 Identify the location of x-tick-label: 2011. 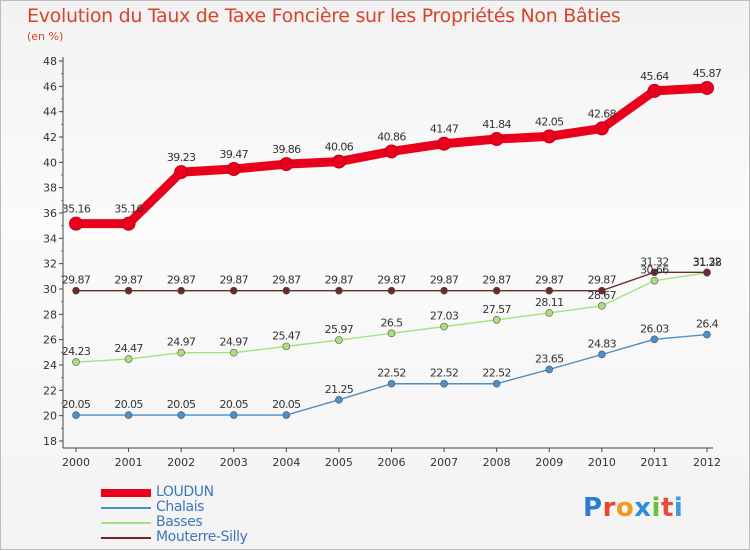
(654, 462).